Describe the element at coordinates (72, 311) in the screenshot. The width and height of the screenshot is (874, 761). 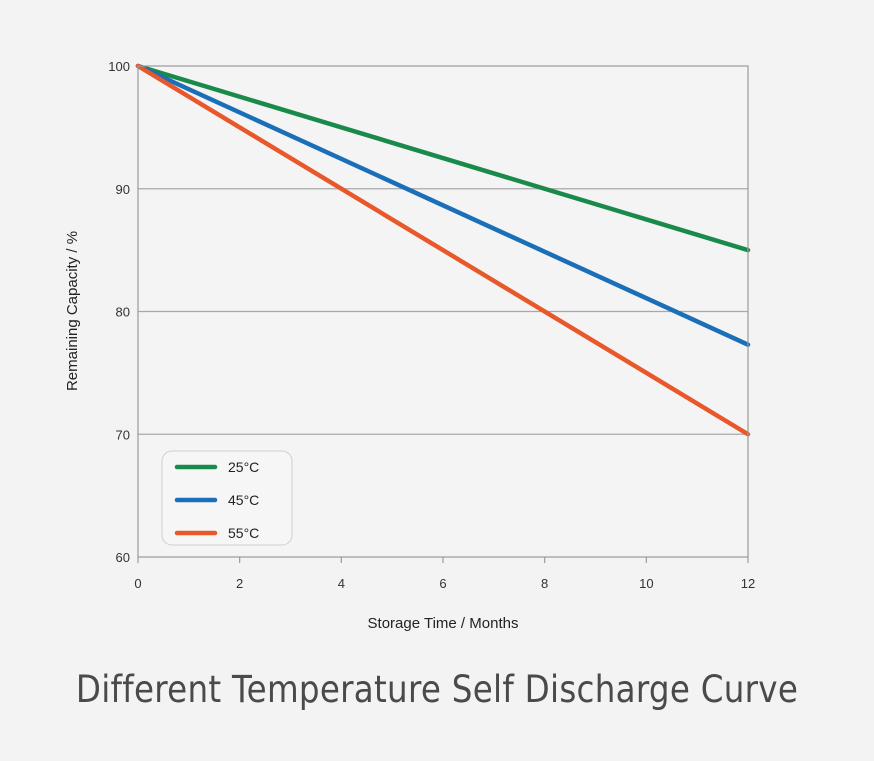
I see `y-axis-label: Remaining Capacity / %` at that location.